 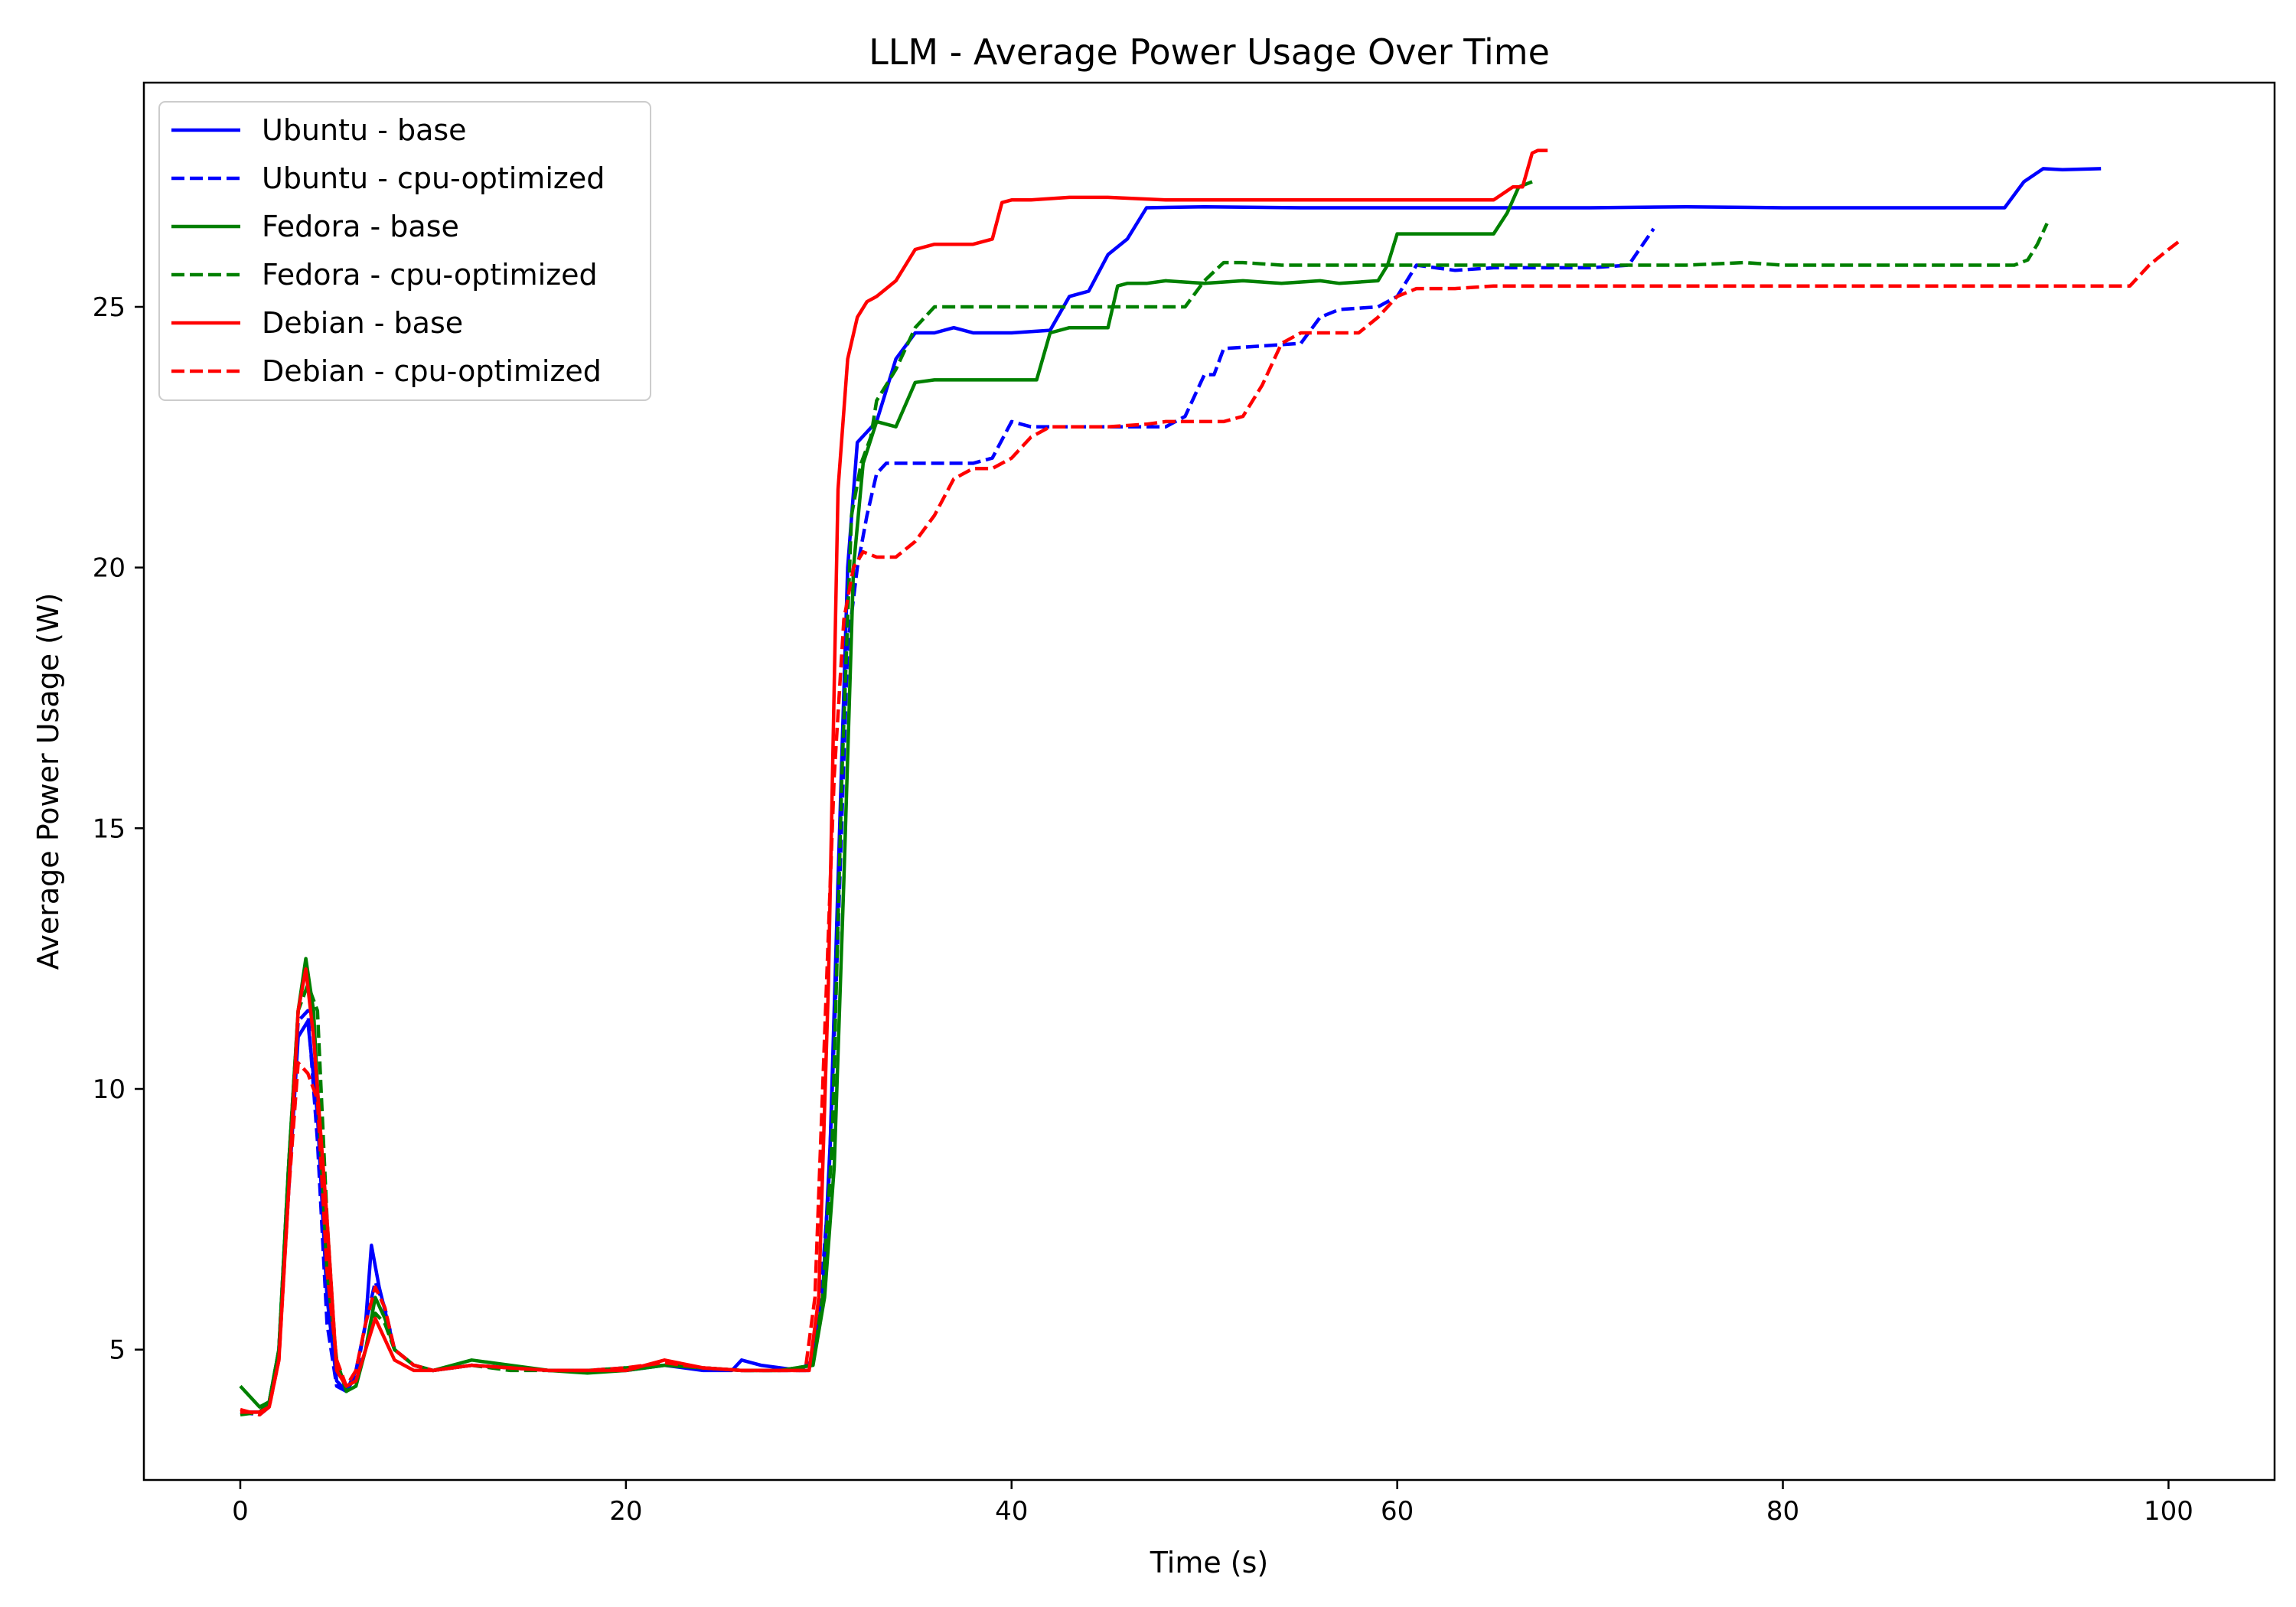 What do you see at coordinates (430, 275) in the screenshot?
I see `legend-label: Fedora - cpu-optimized` at bounding box center [430, 275].